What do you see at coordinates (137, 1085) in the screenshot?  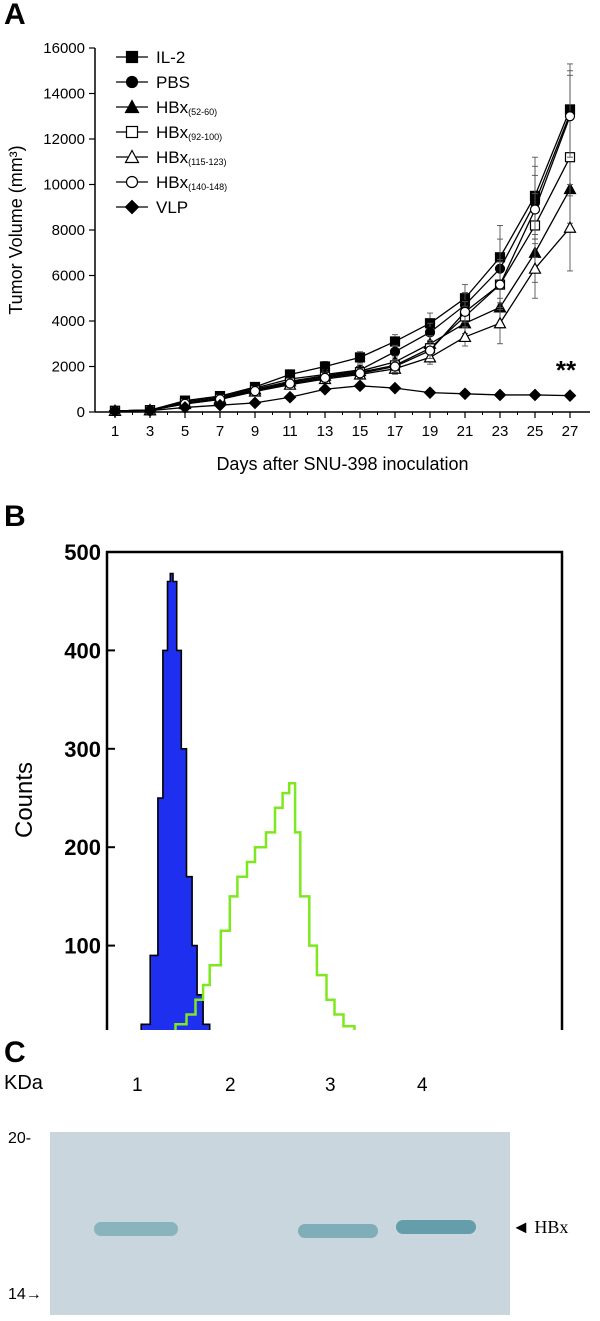 I see `lane-label-1: 1` at bounding box center [137, 1085].